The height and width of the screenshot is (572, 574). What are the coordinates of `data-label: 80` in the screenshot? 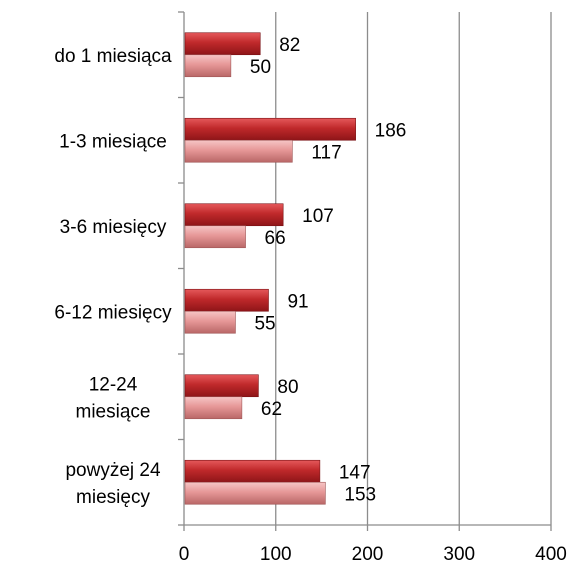 It's located at (287, 387).